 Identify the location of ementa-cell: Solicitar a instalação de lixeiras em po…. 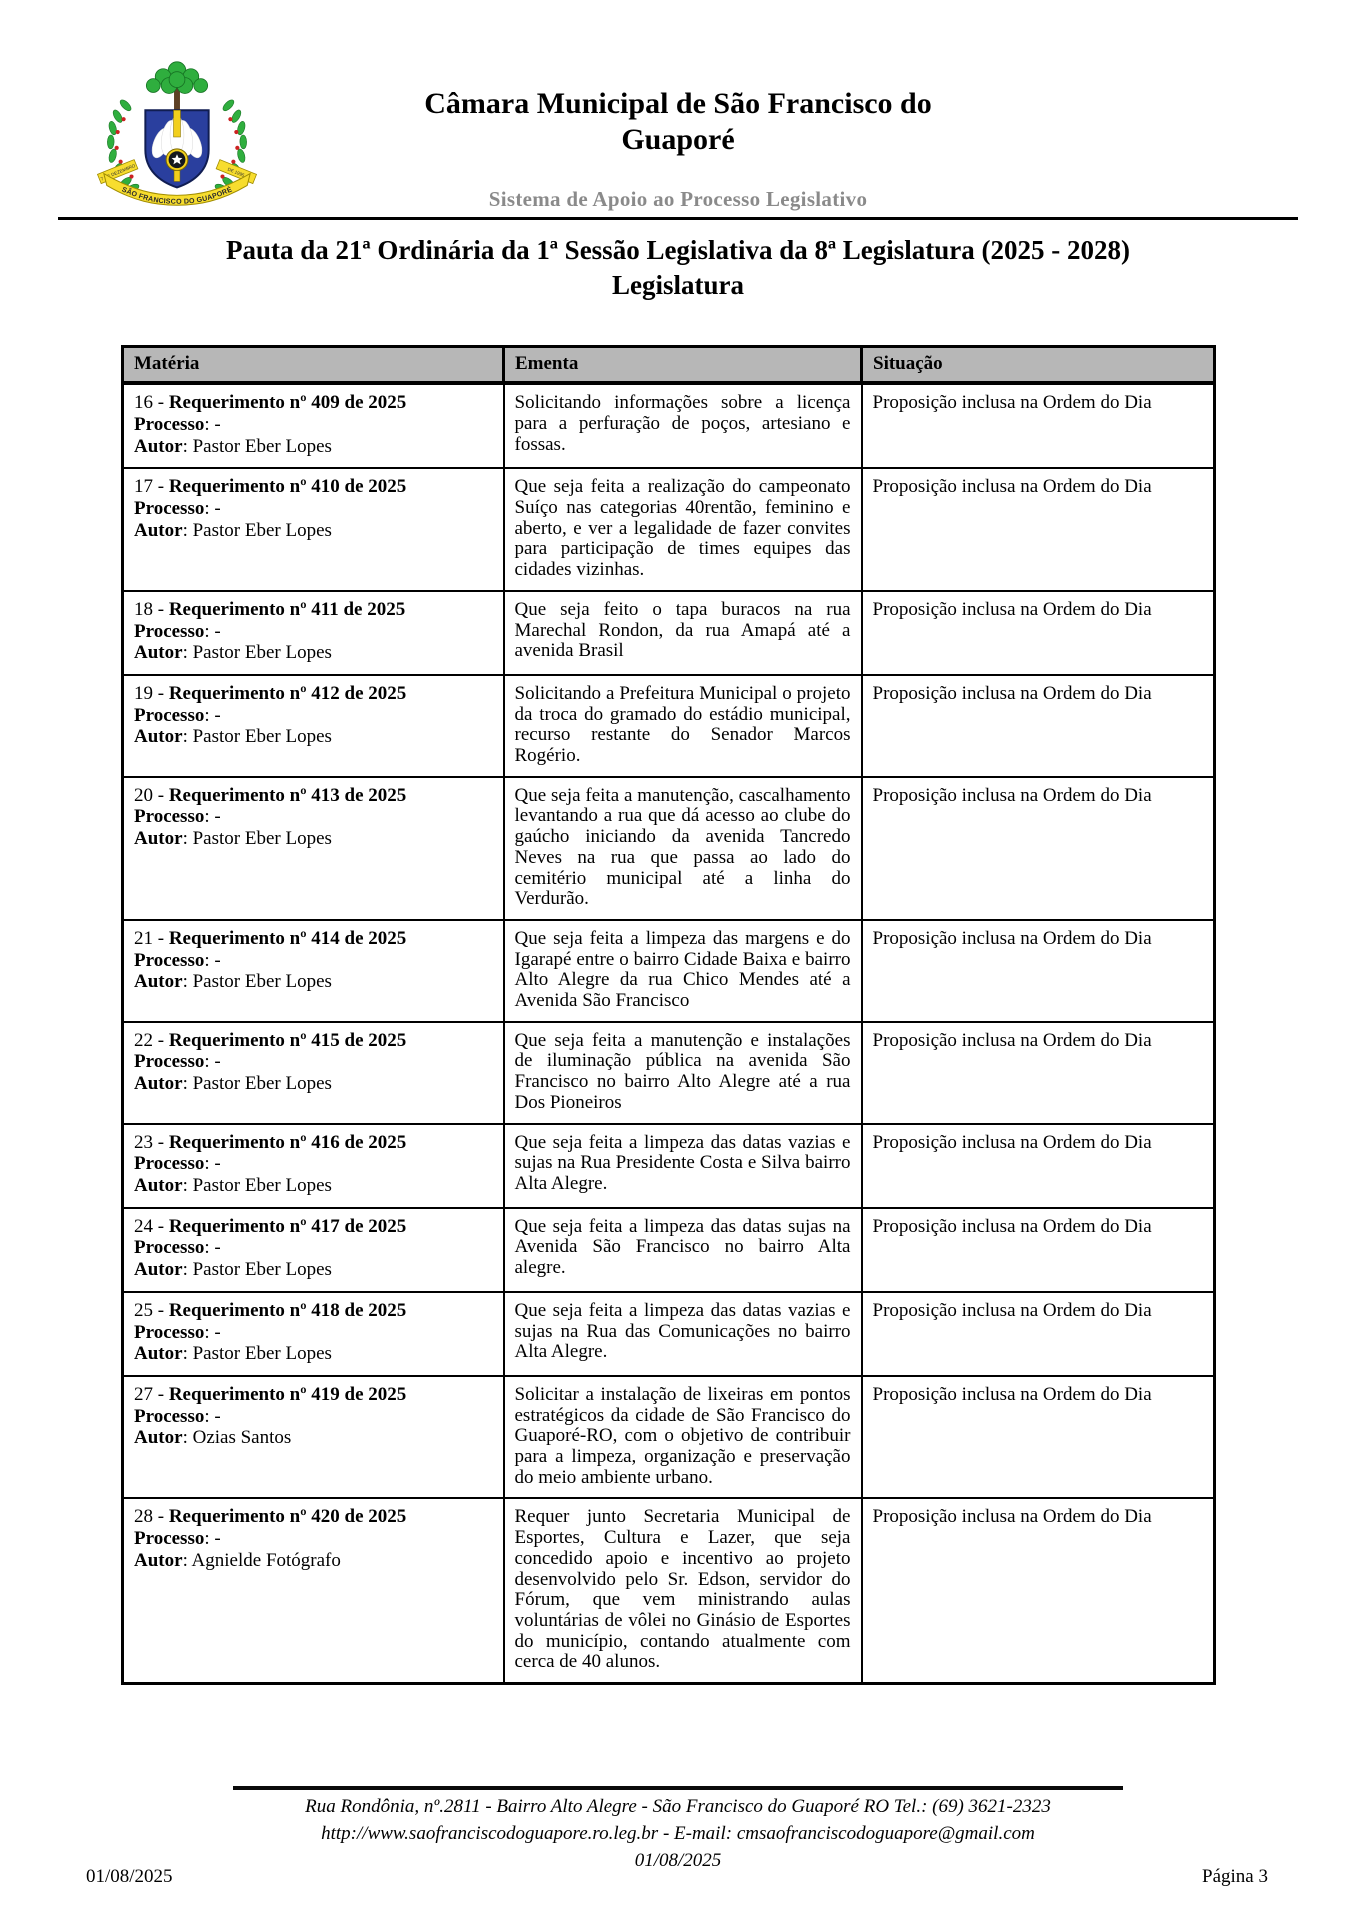
(682, 1437).